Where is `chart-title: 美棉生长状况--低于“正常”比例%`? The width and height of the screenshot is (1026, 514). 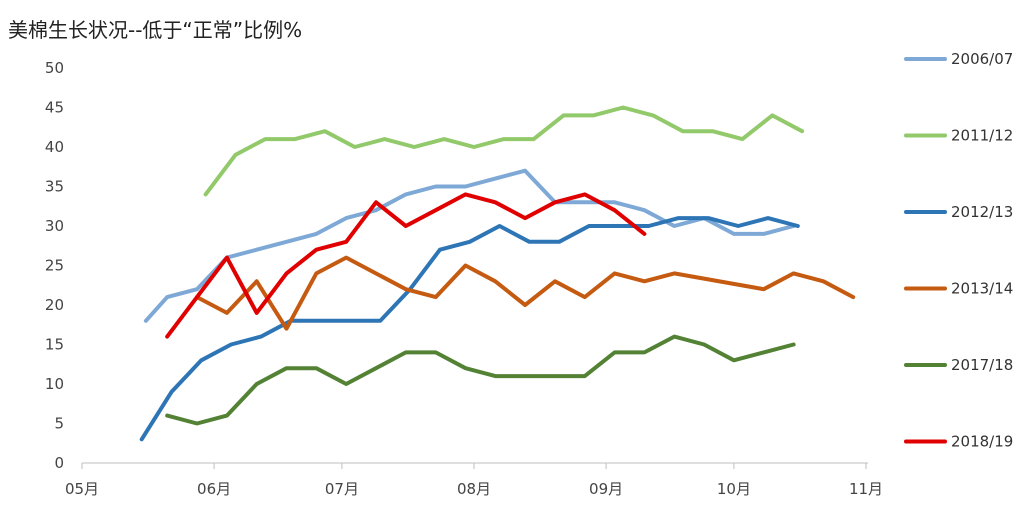
chart-title: 美棉生长状况--低于“正常”比例% is located at coordinates (155, 30).